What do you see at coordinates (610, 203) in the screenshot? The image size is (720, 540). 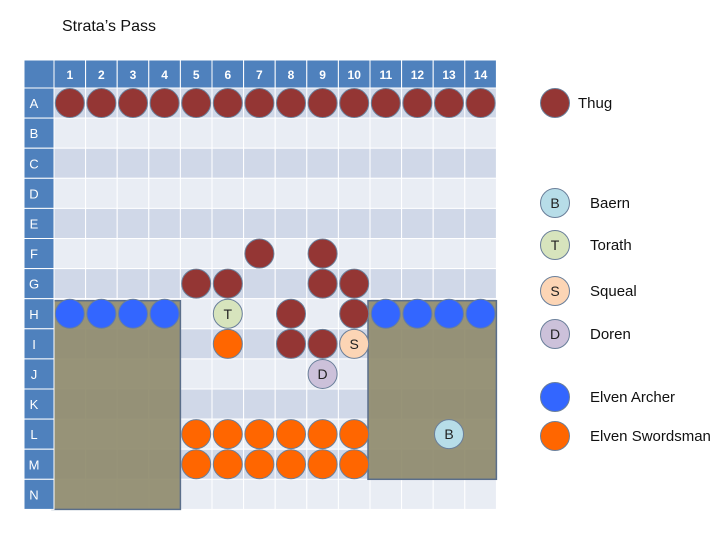 I see `legend-baern-label: Baern` at bounding box center [610, 203].